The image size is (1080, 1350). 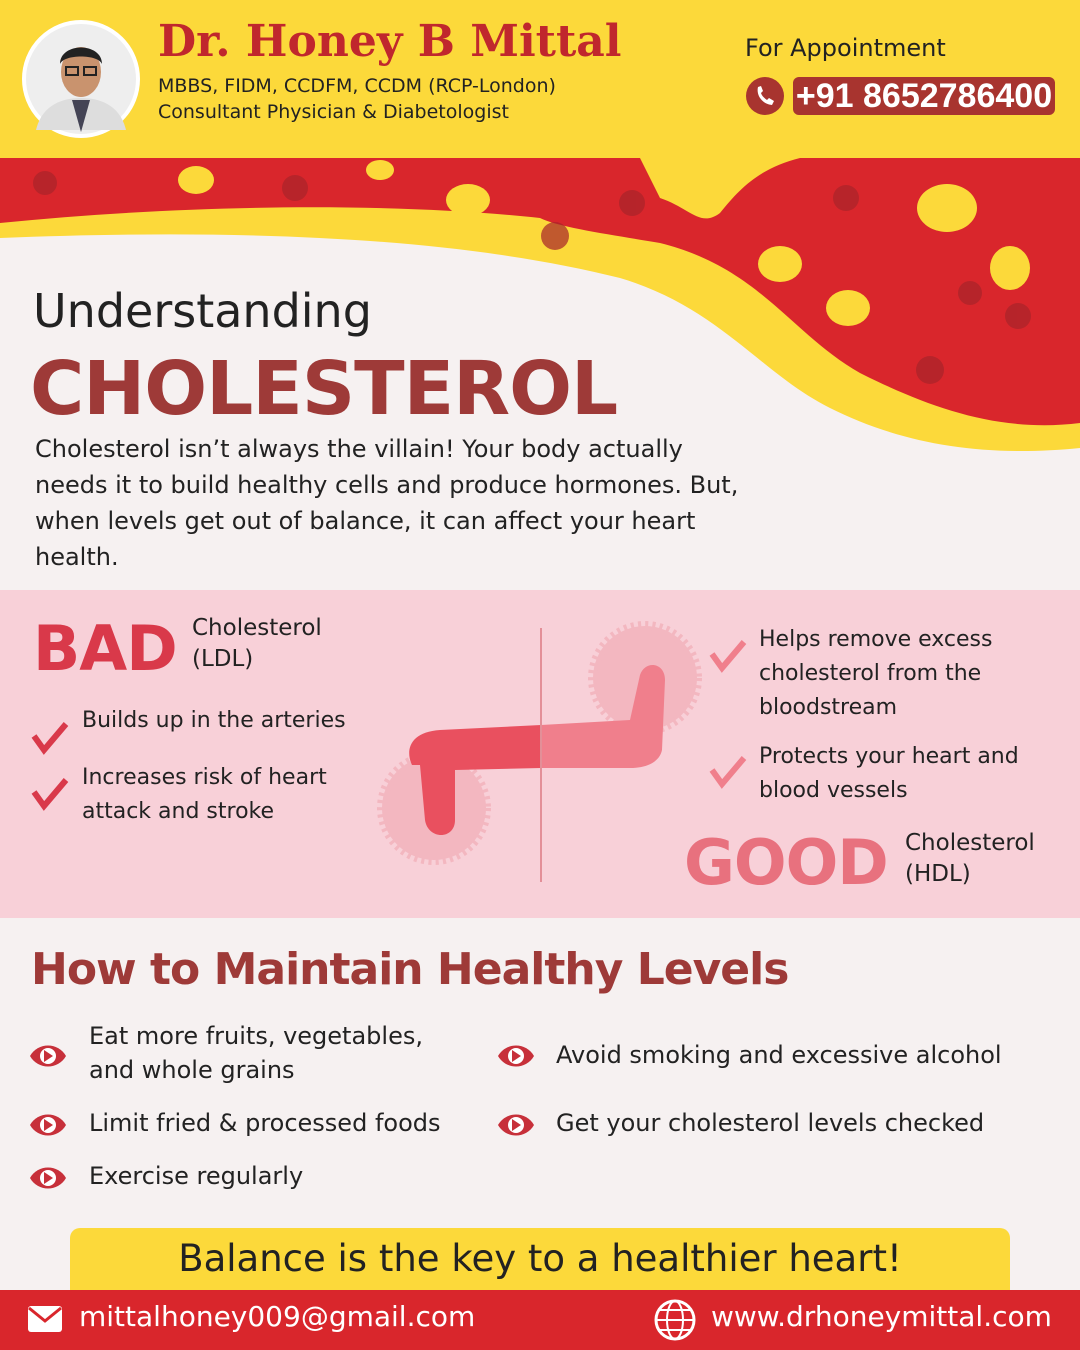 What do you see at coordinates (539, 751) in the screenshot?
I see `hands-graphic` at bounding box center [539, 751].